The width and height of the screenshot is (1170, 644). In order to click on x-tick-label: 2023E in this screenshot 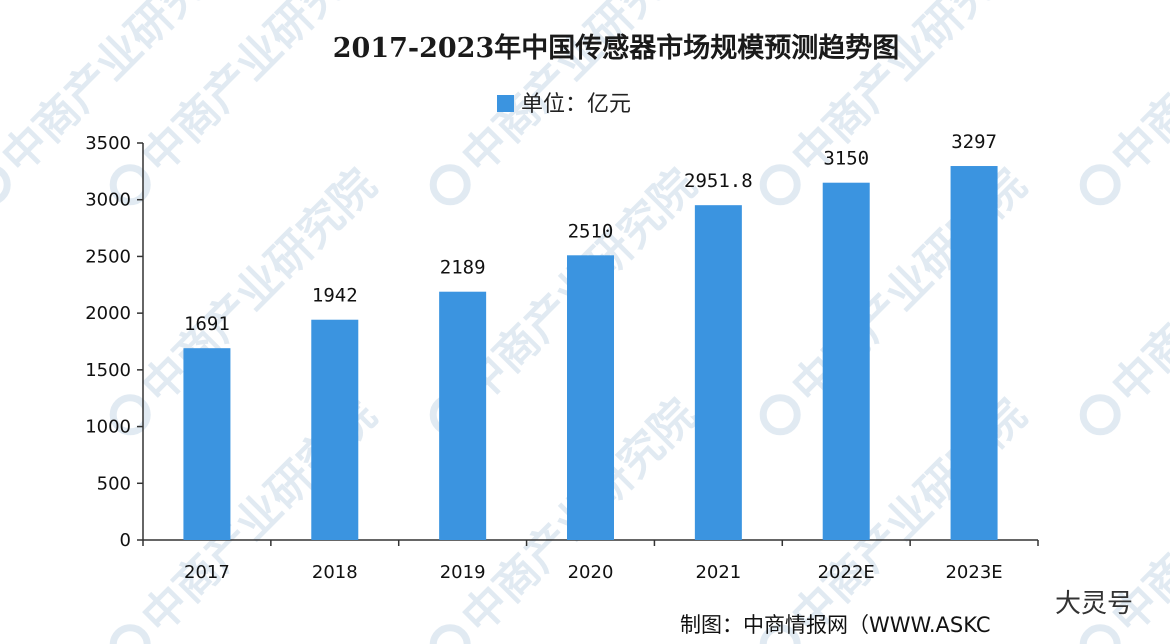, I will do `click(973, 572)`.